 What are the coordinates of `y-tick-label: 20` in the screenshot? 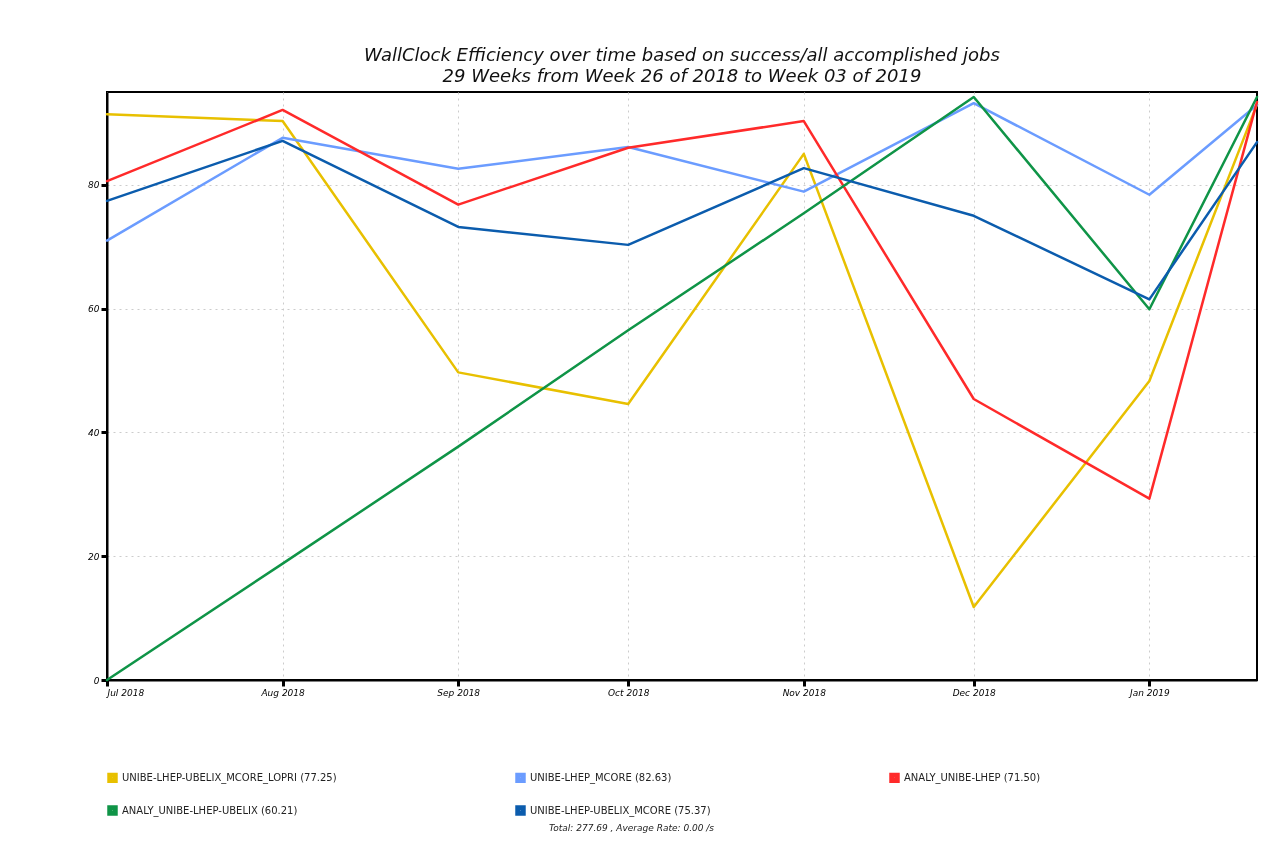 It's located at (94, 556).